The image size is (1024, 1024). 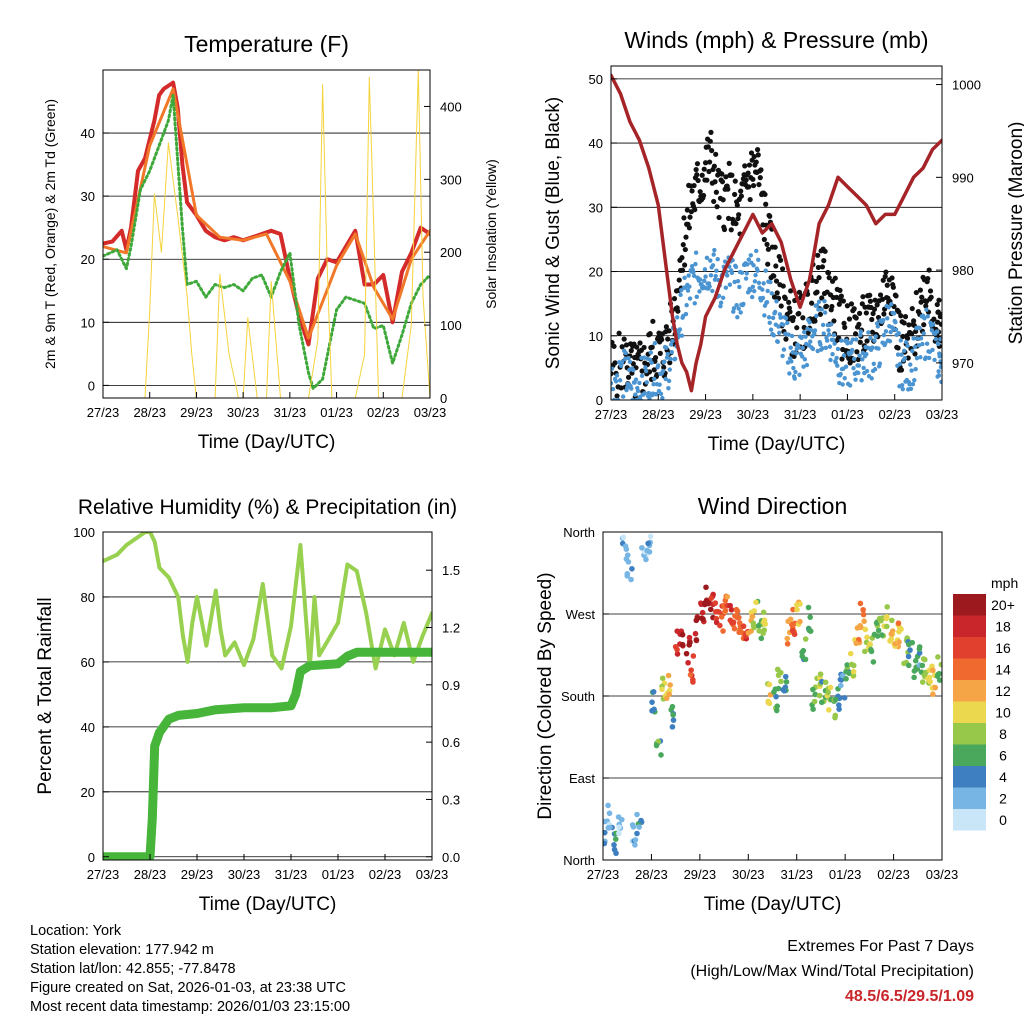 What do you see at coordinates (197, 874) in the screenshot?
I see `x-tick-label: 29/23` at bounding box center [197, 874].